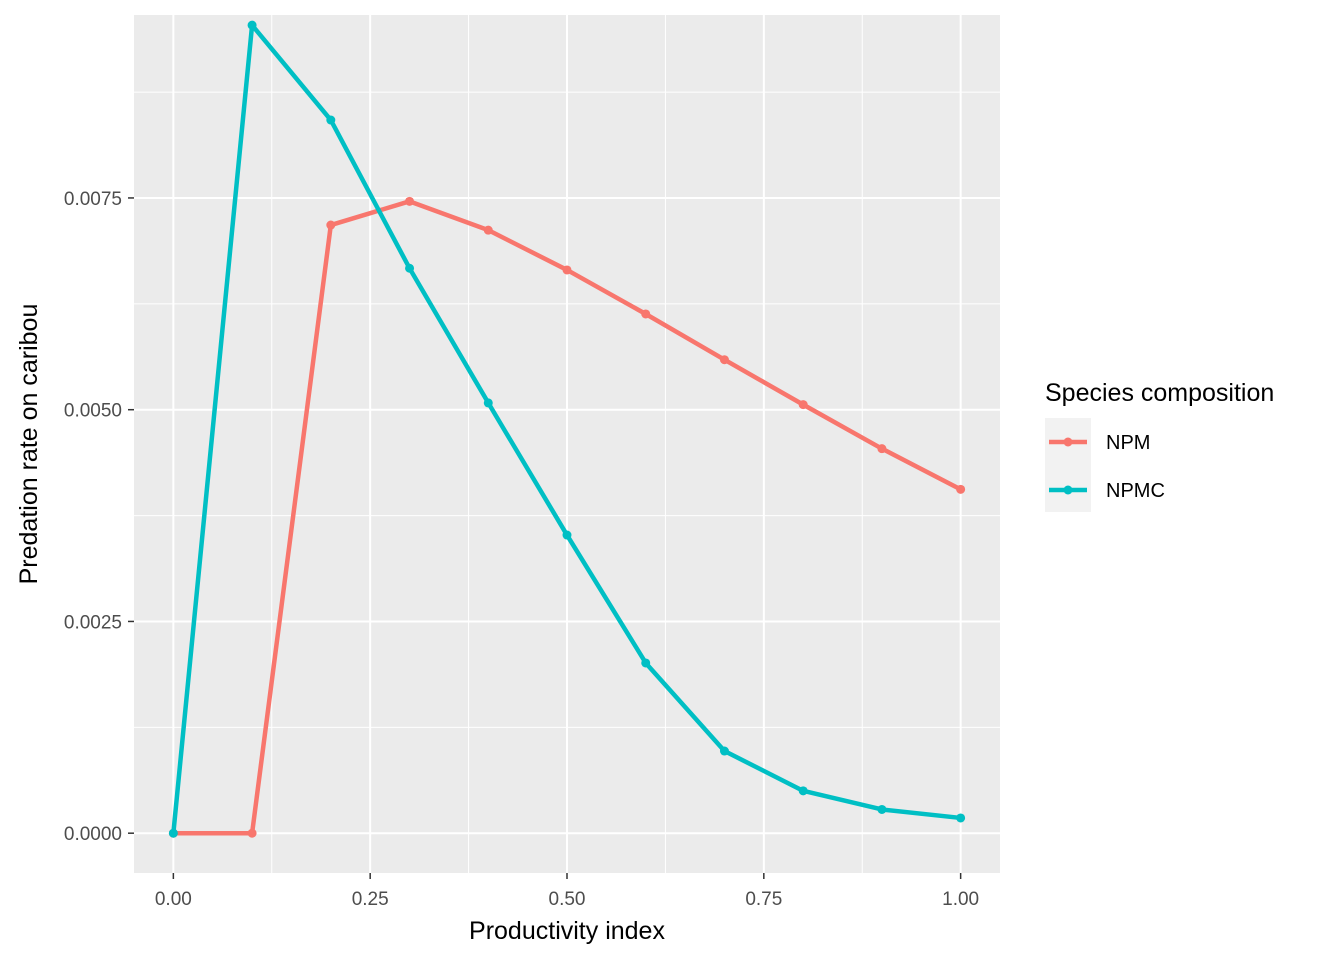 This screenshot has width=1344, height=960. I want to click on legend-key-point-npm, so click(1068, 442).